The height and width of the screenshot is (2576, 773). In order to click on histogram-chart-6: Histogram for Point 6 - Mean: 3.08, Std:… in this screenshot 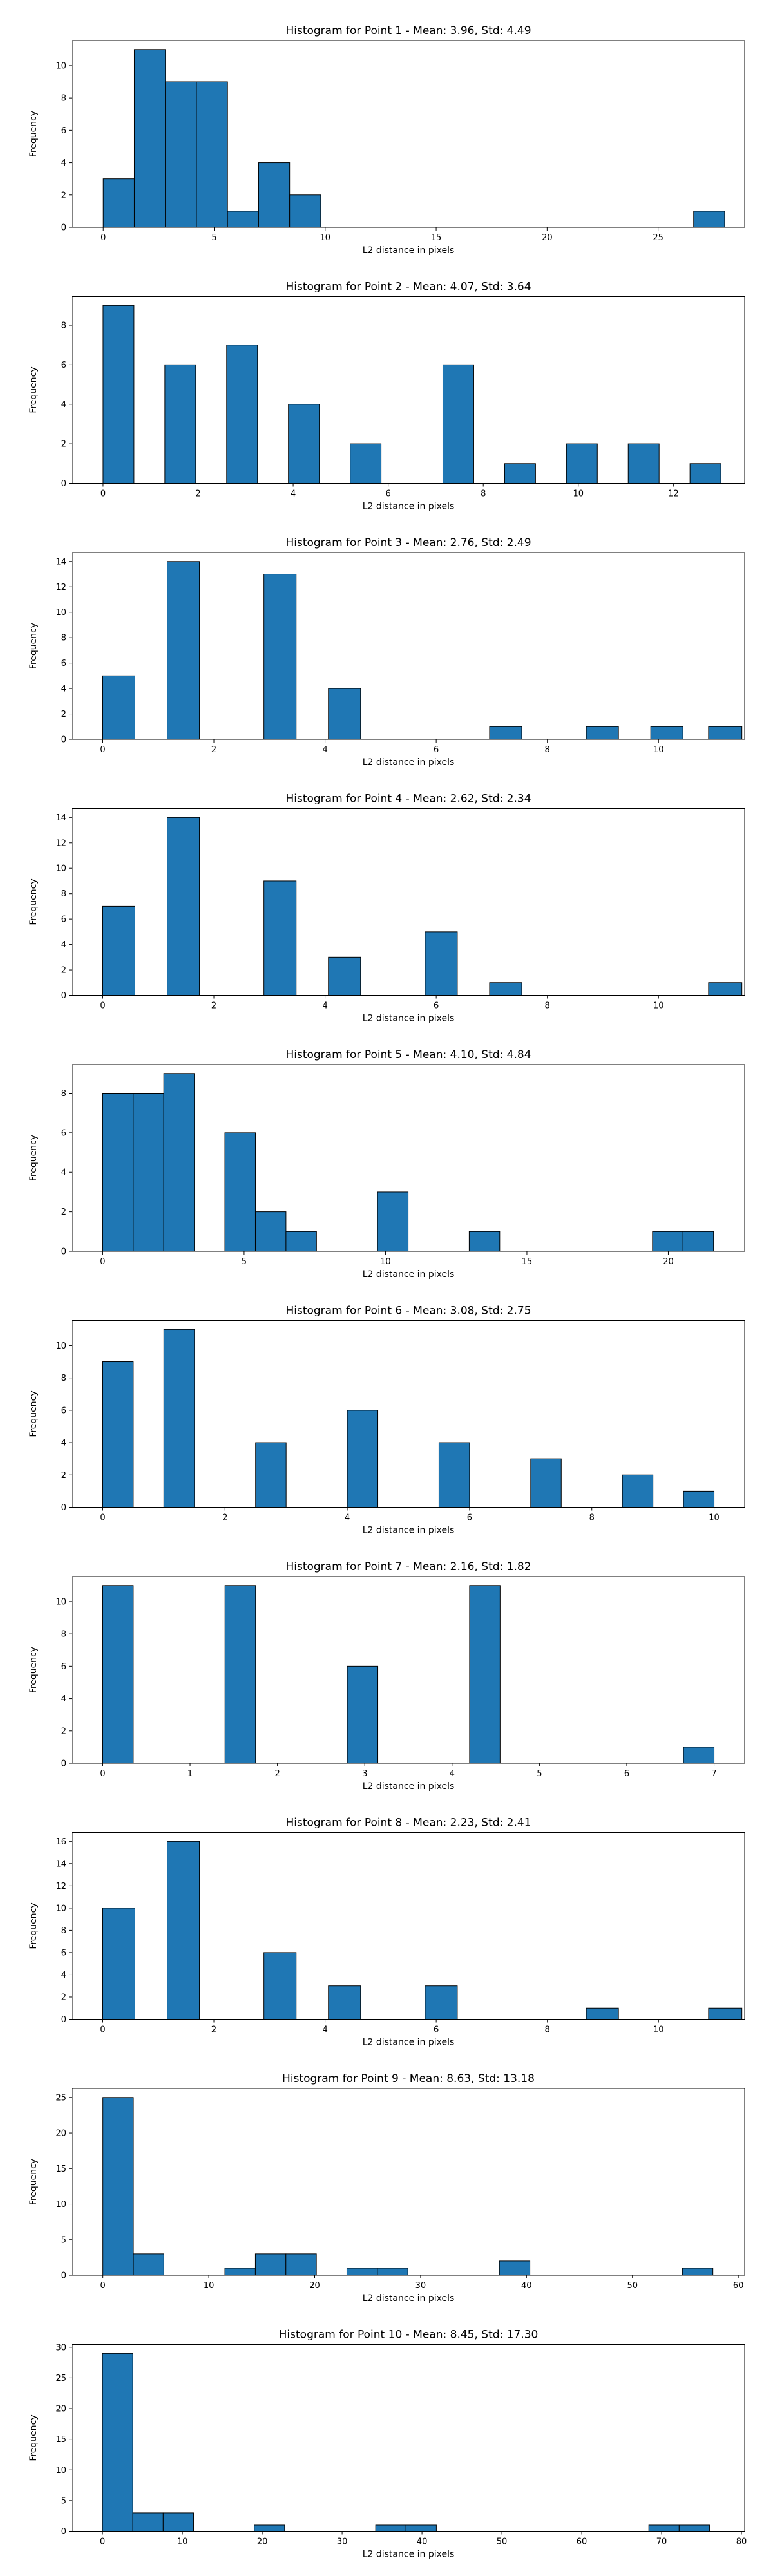, I will do `click(386, 1420)`.